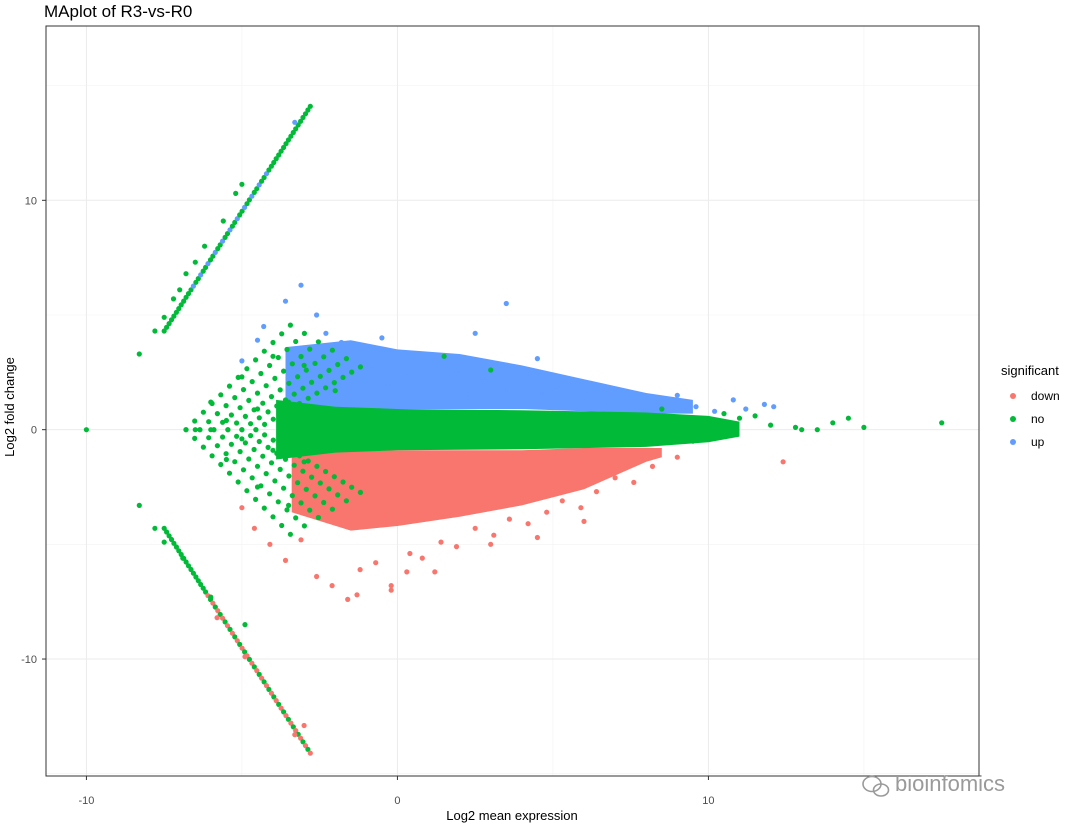  What do you see at coordinates (118, 11) in the screenshot?
I see `chart-title: MAplot of R3-vs-R0` at bounding box center [118, 11].